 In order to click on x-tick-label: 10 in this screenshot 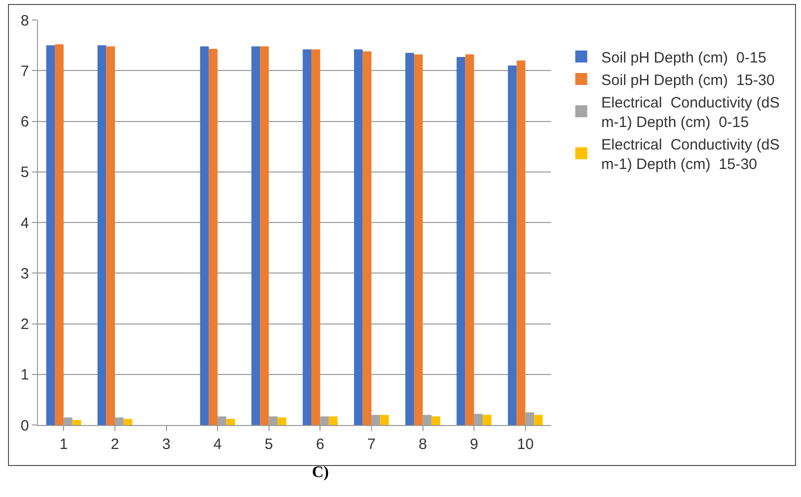, I will do `click(525, 444)`.